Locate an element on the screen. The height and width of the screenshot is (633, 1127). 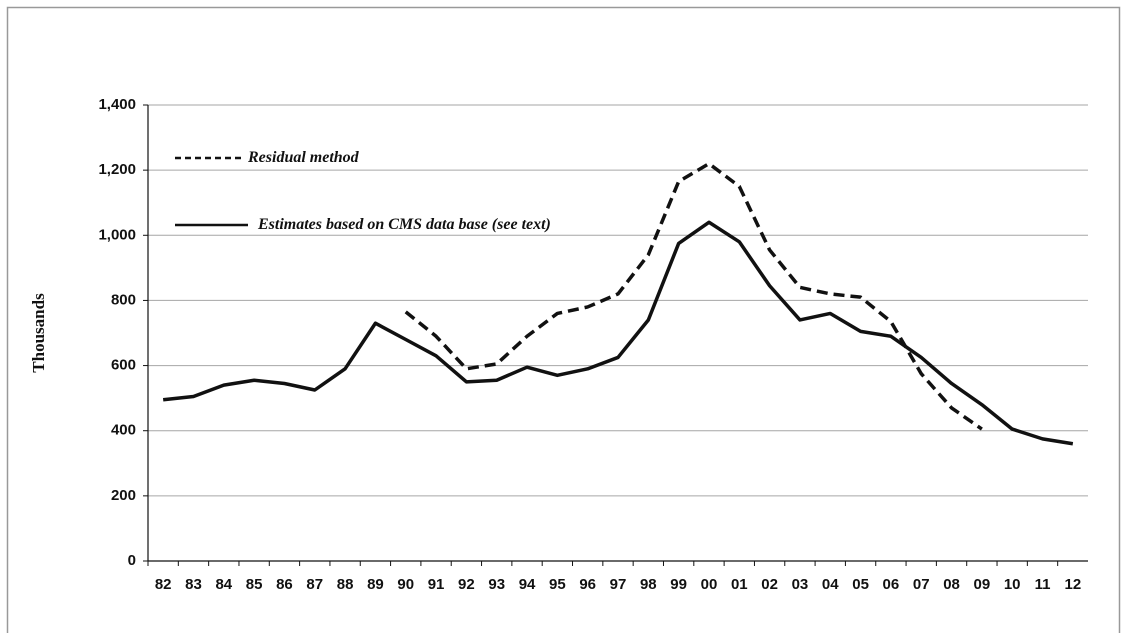
x-tick-label: 00 is located at coordinates (709, 584).